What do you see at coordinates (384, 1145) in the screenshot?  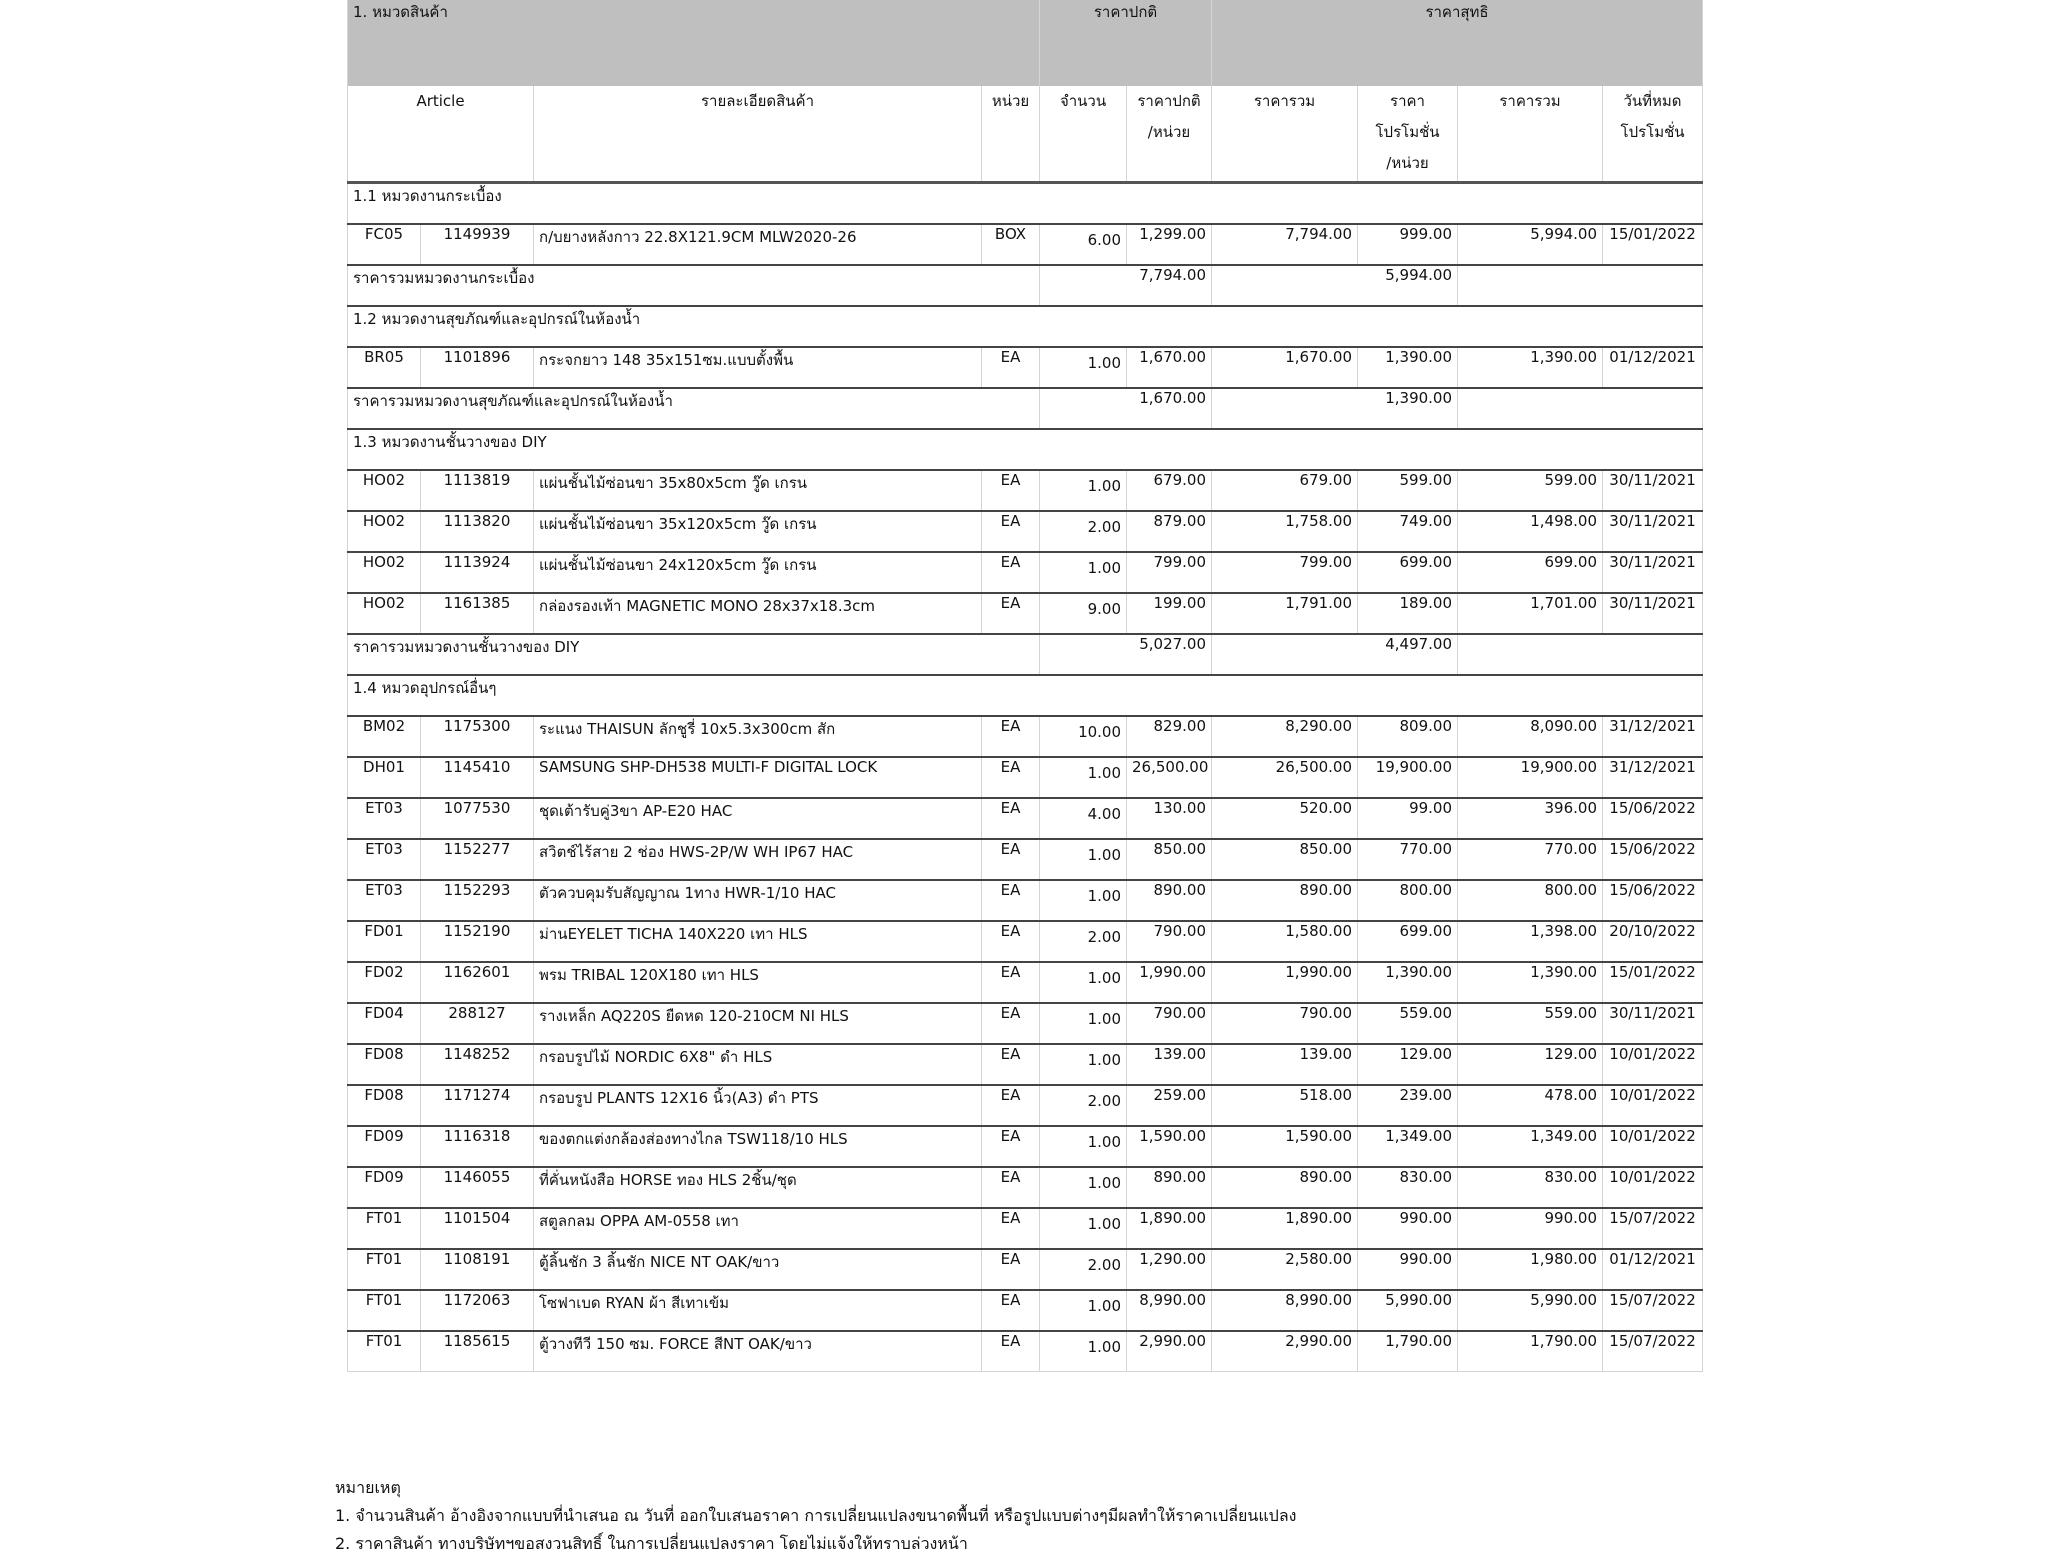 I see `item-code: FD09` at bounding box center [384, 1145].